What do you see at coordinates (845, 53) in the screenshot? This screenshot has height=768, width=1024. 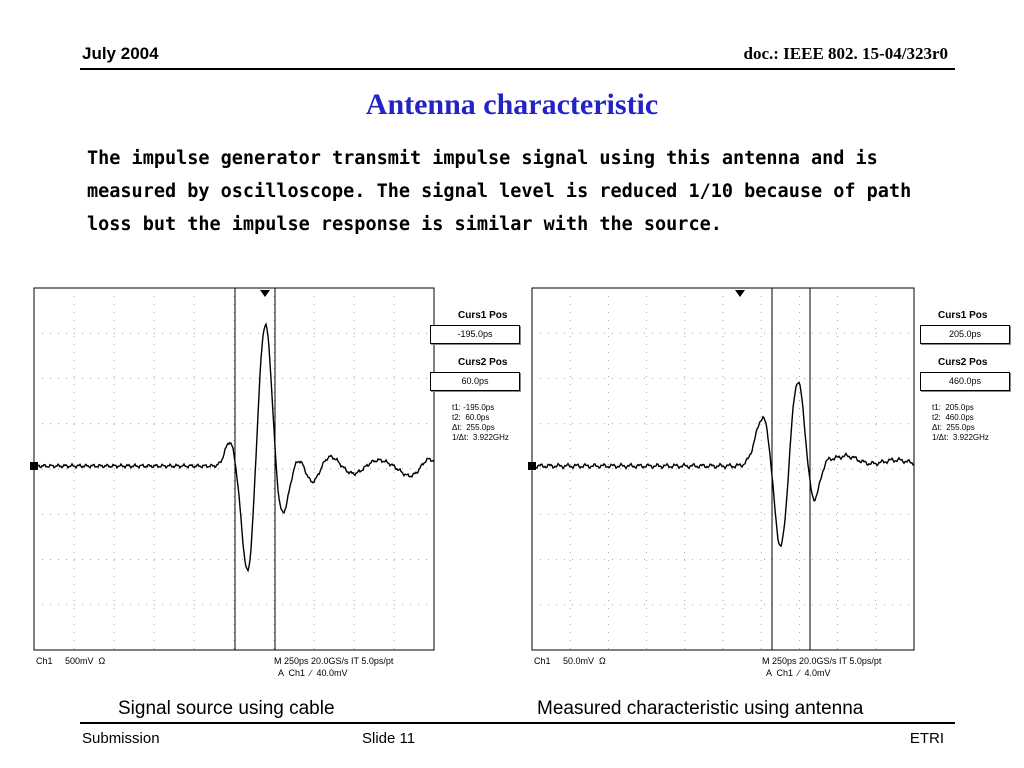 I see `header-doc-id: doc.: IEEE 802. 15-04/323r0` at bounding box center [845, 53].